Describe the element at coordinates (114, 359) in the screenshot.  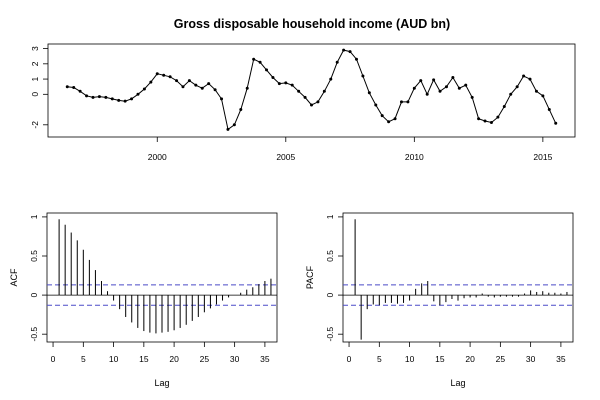
I see `x-tick-label: 10` at that location.